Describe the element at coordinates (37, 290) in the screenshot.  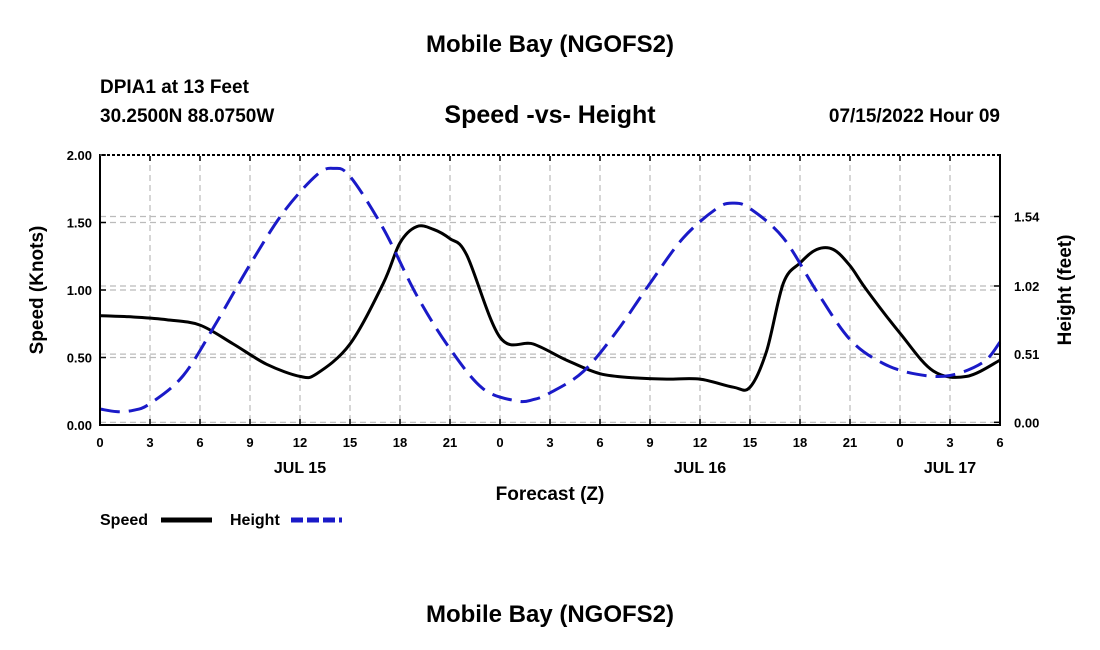
I see `y-axis-title: Speed (Knots)` at that location.